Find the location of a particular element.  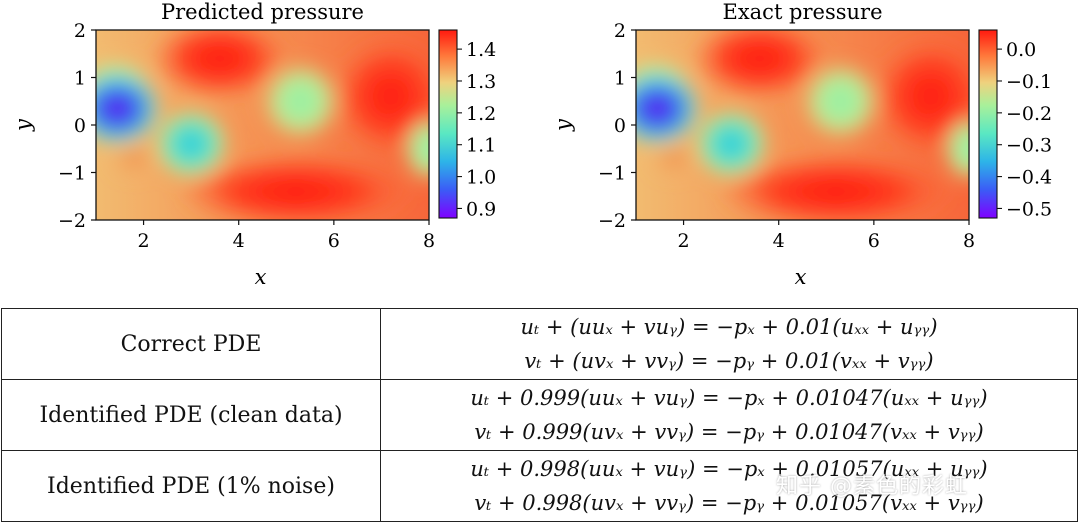

colorbar-tick-label: 0.0 is located at coordinates (1021, 50).